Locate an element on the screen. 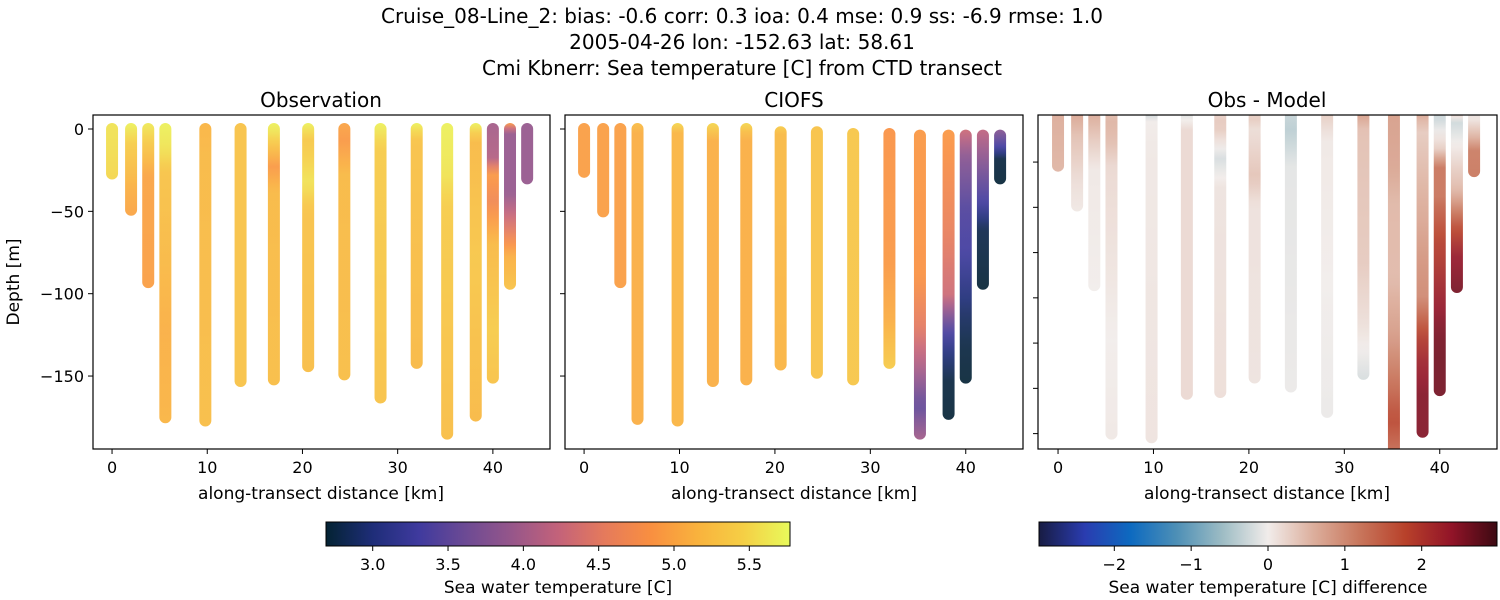  y-tick-label: −50 is located at coordinates (67, 211).